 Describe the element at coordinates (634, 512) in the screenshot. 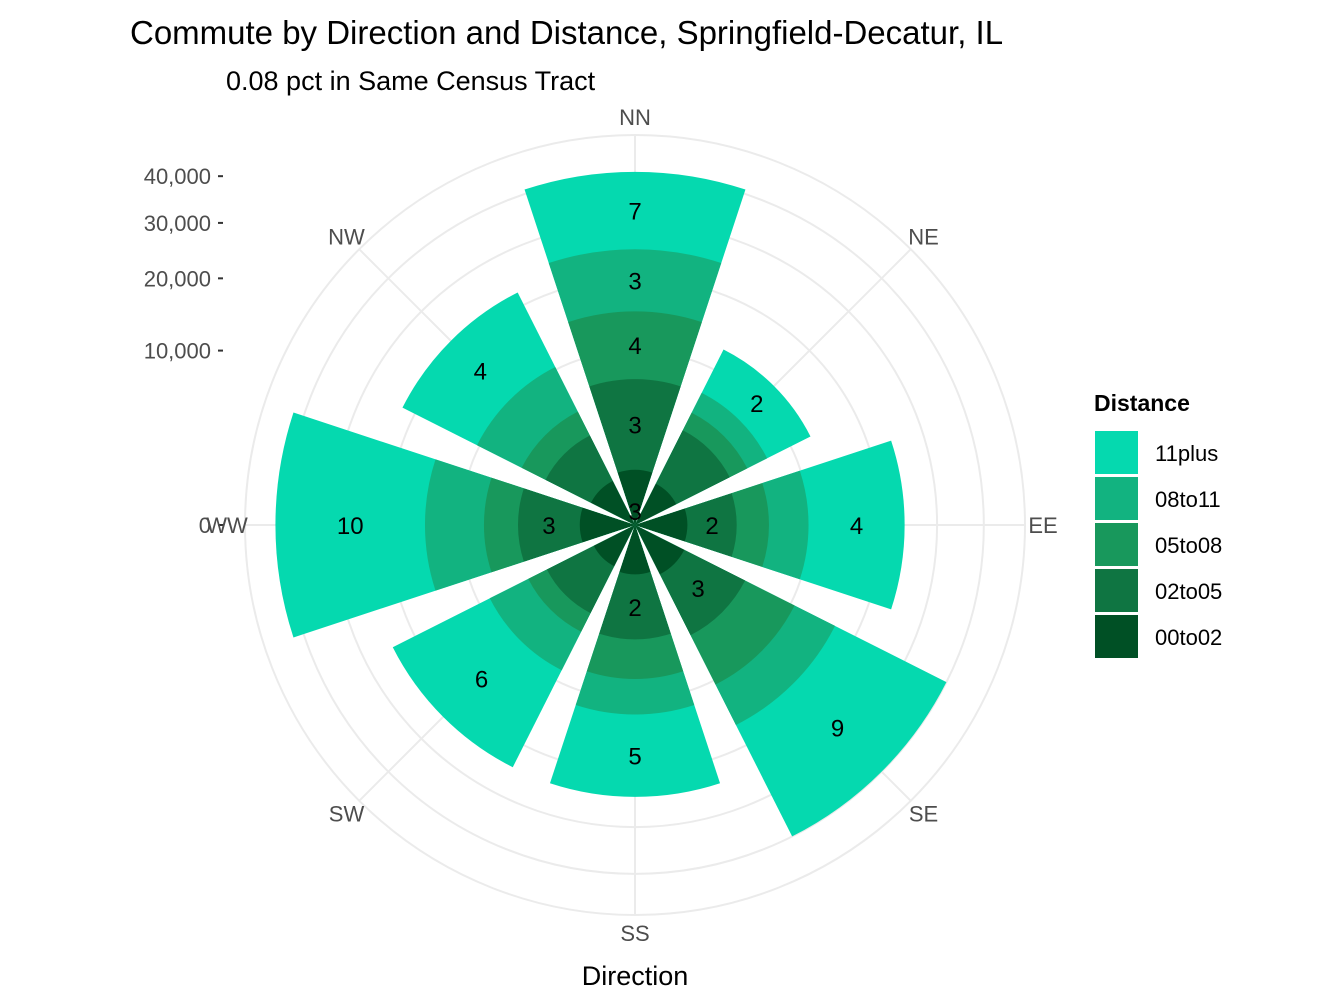

I see `center-label: 3` at that location.